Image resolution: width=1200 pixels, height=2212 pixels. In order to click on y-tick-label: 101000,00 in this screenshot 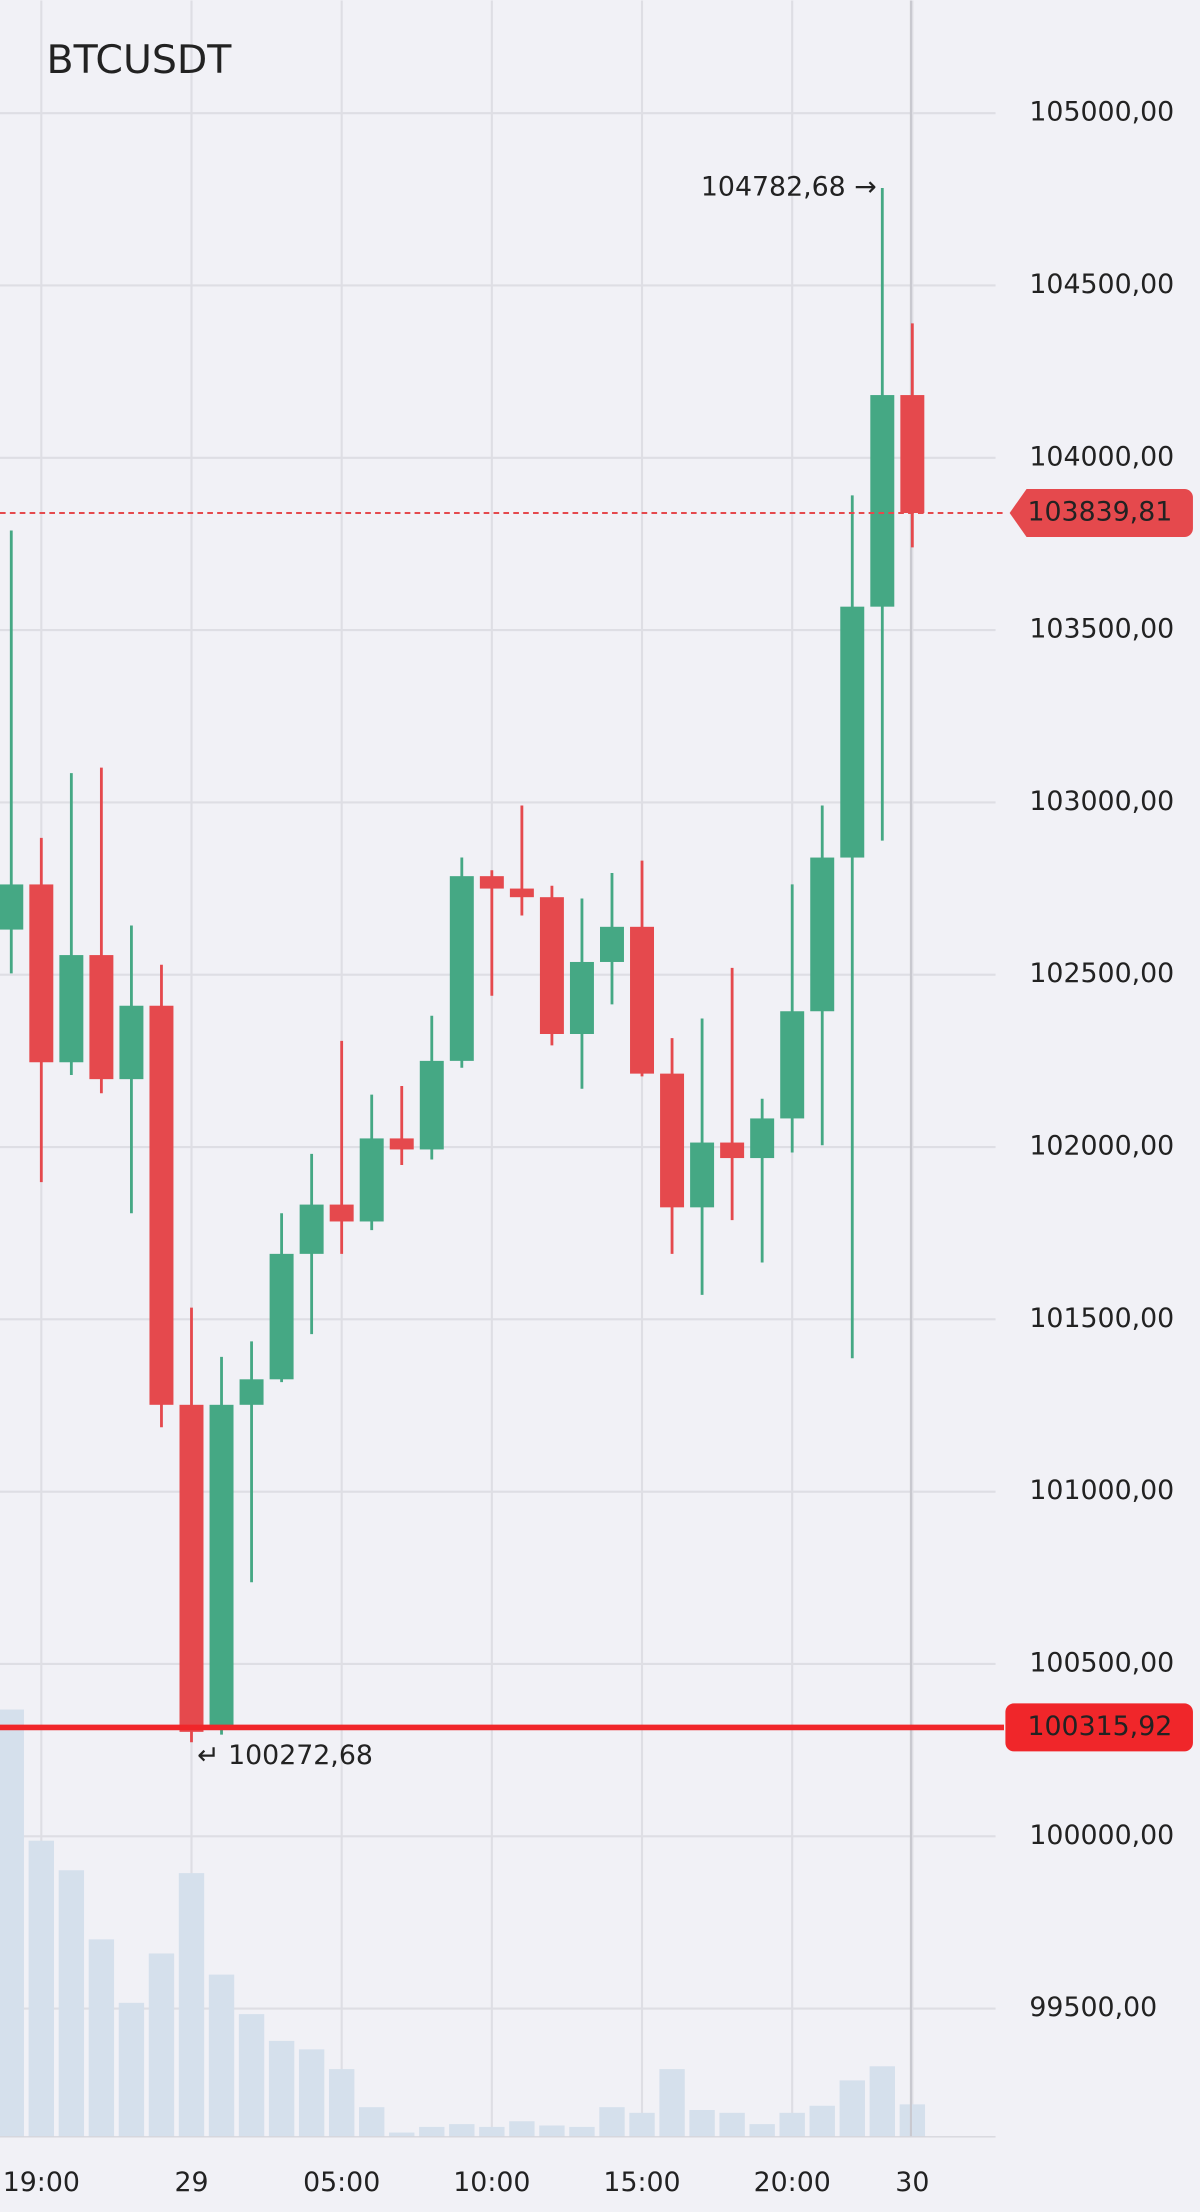, I will do `click(1101, 1490)`.